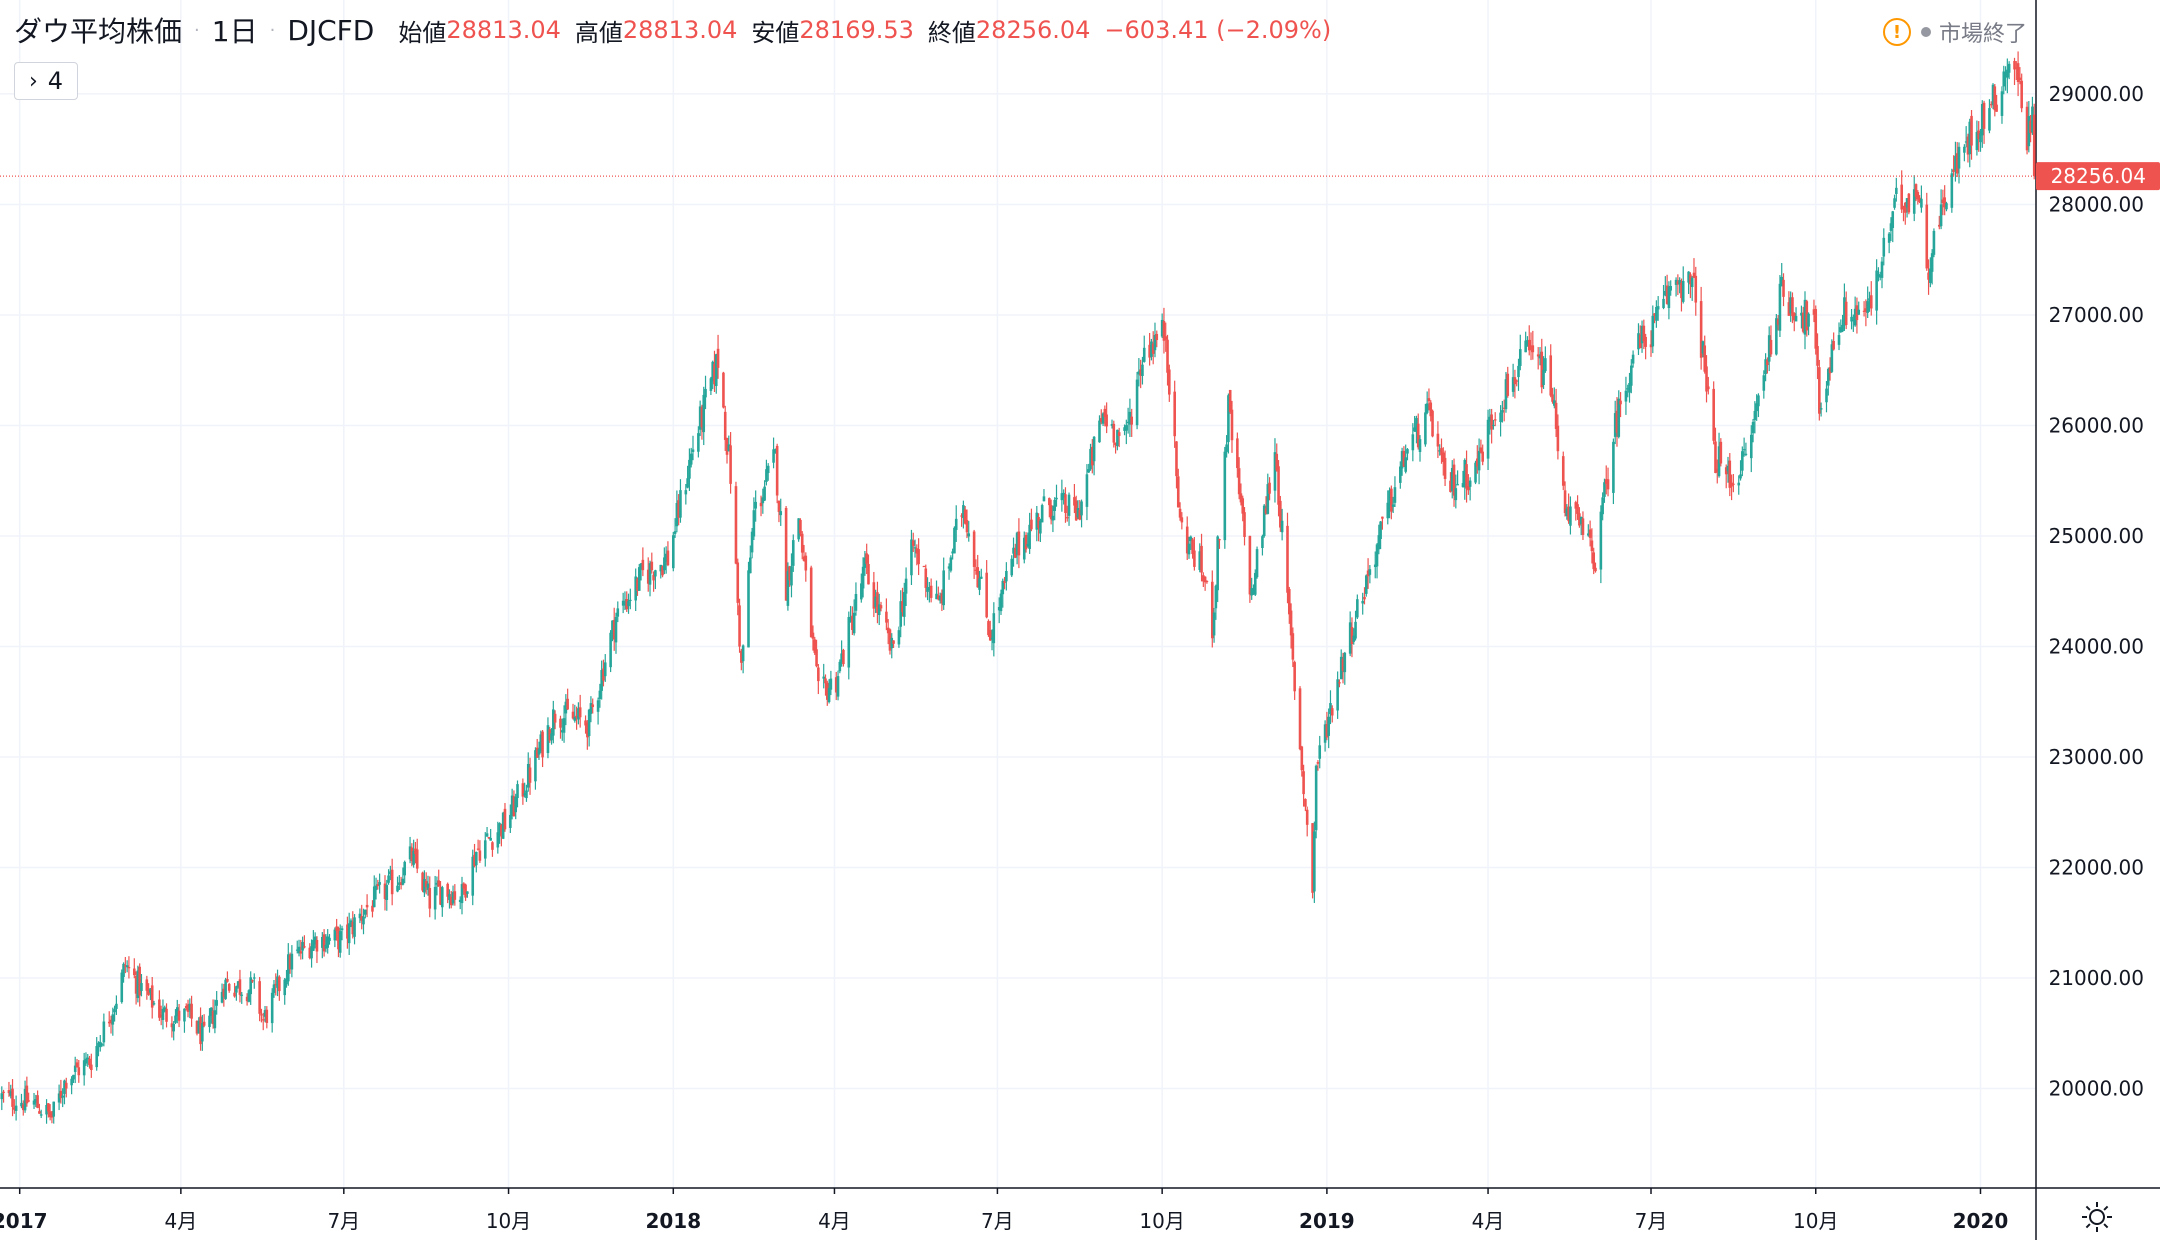 The width and height of the screenshot is (2160, 1240). Describe the element at coordinates (331, 30) in the screenshot. I see `symbol-label: DJCFD` at that location.